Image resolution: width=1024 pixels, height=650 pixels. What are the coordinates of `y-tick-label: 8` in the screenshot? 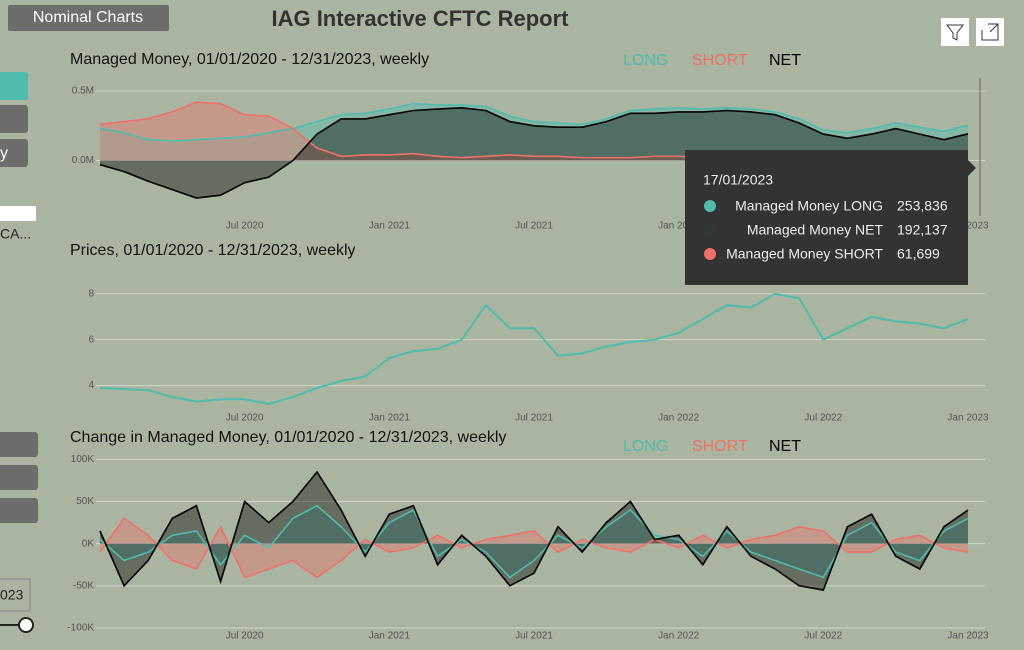 It's located at (91, 293).